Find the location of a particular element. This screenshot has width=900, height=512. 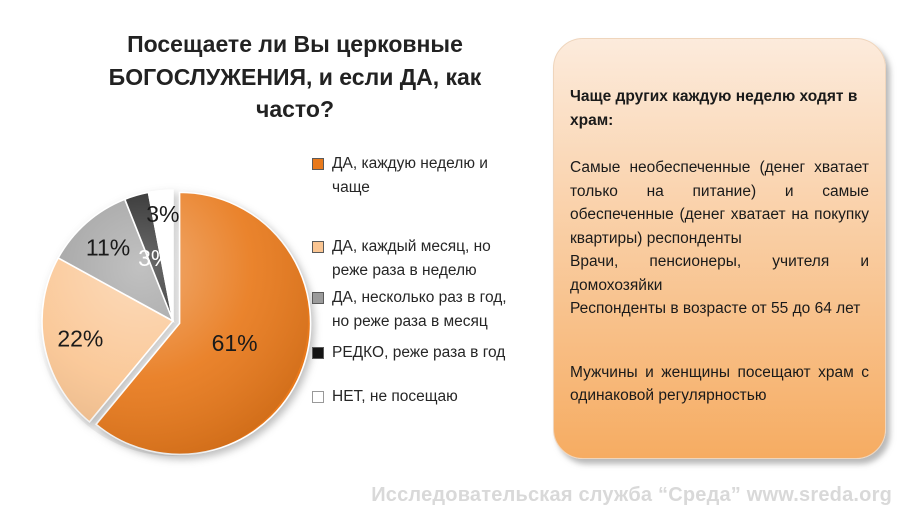

legend-item-never: НЕТ, не посещаю is located at coordinates (418, 397).